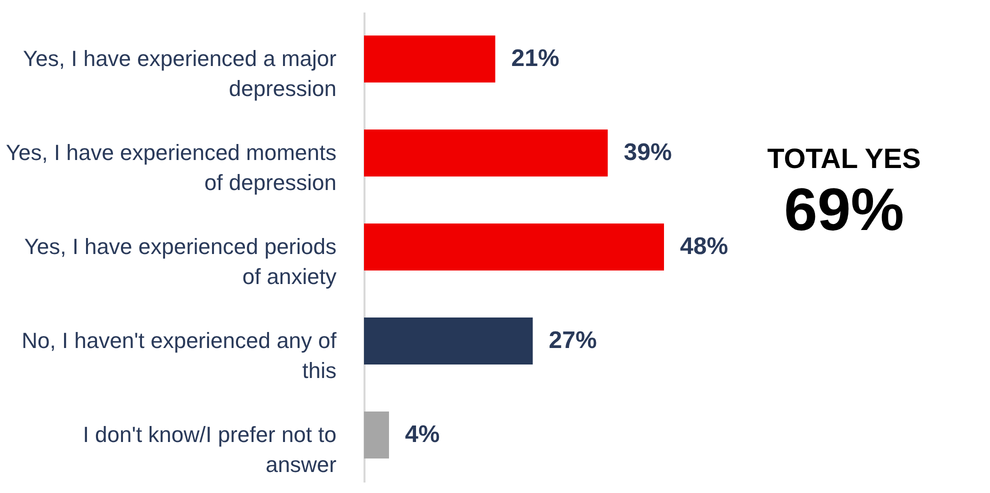 The width and height of the screenshot is (990, 493). What do you see at coordinates (422, 434) in the screenshot?
I see `data-label: 4%` at bounding box center [422, 434].